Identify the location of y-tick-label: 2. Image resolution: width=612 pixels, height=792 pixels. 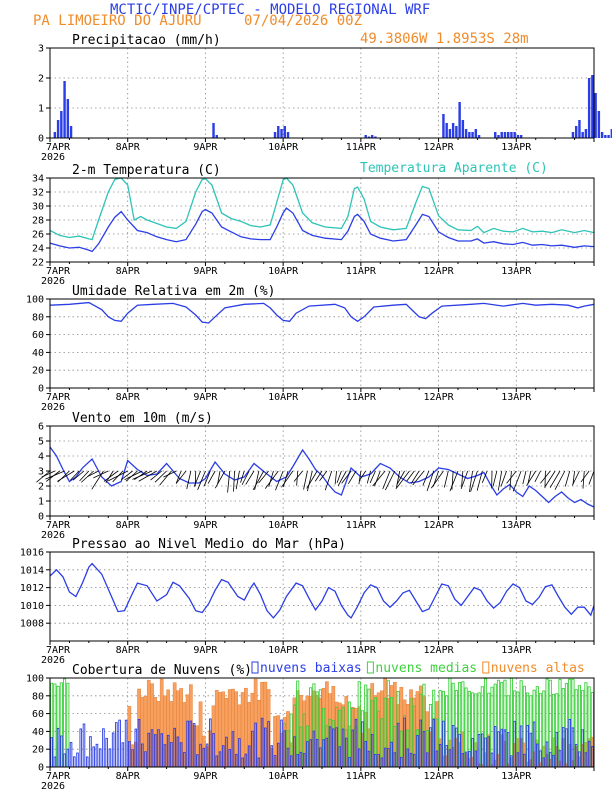
(41, 487).